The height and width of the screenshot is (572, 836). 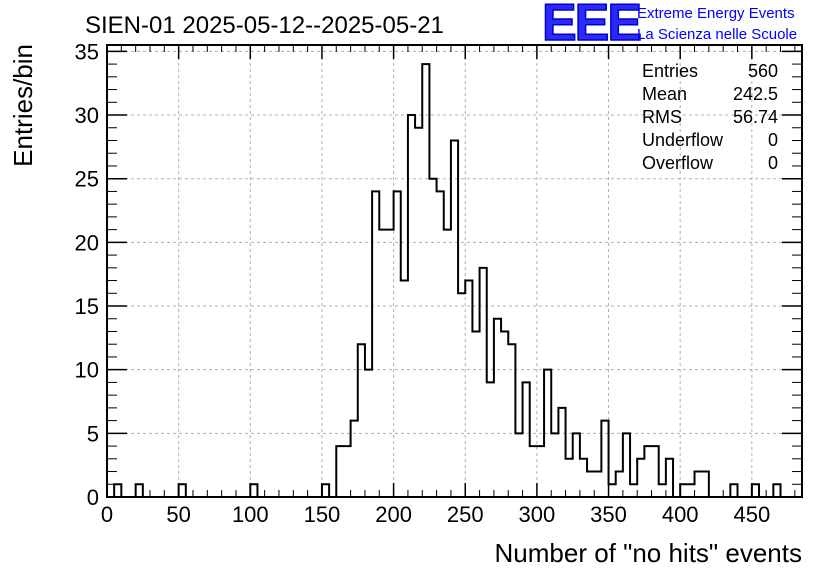 What do you see at coordinates (591, 26) in the screenshot?
I see `eee-logo-mark: EEE` at bounding box center [591, 26].